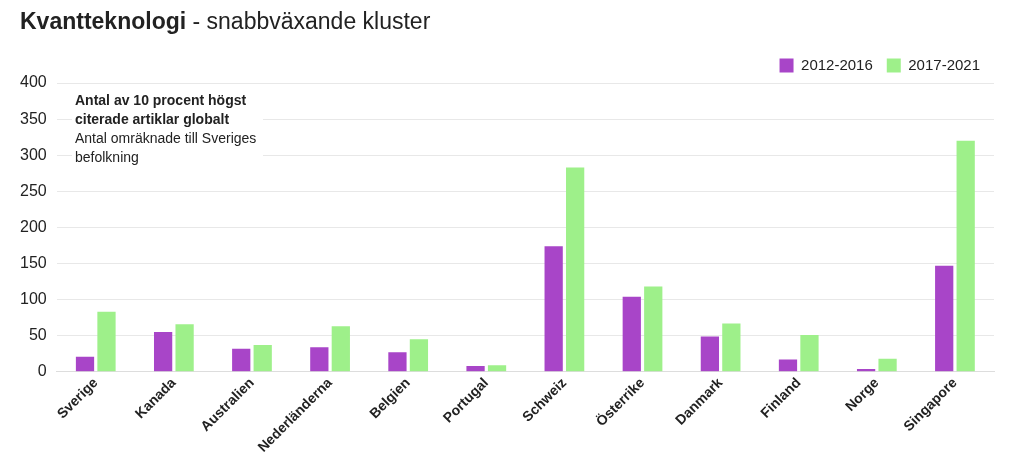 The image size is (1009, 459). Describe the element at coordinates (33, 190) in the screenshot. I see `y-tick-label: 250` at that location.